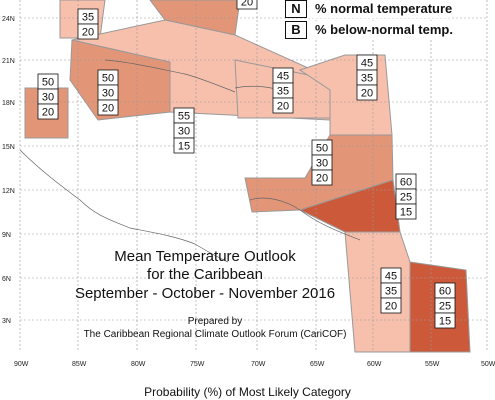  I want to click on title-line-1: Mean Temperature Outlook, so click(205, 256).